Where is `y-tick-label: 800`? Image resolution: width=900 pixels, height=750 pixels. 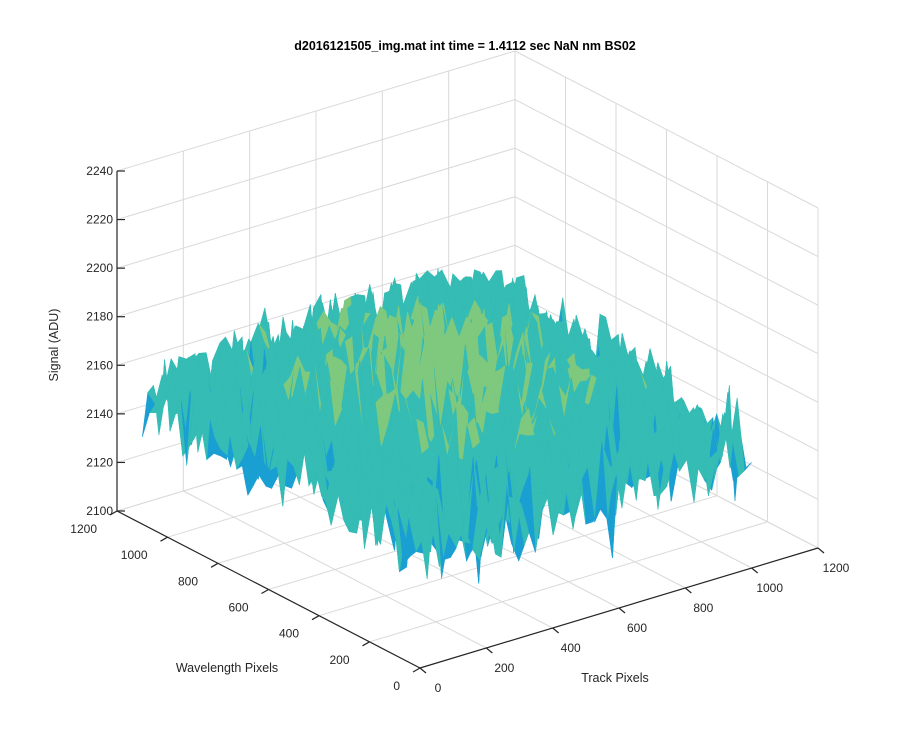
y-tick-label: 800 is located at coordinates (188, 581).